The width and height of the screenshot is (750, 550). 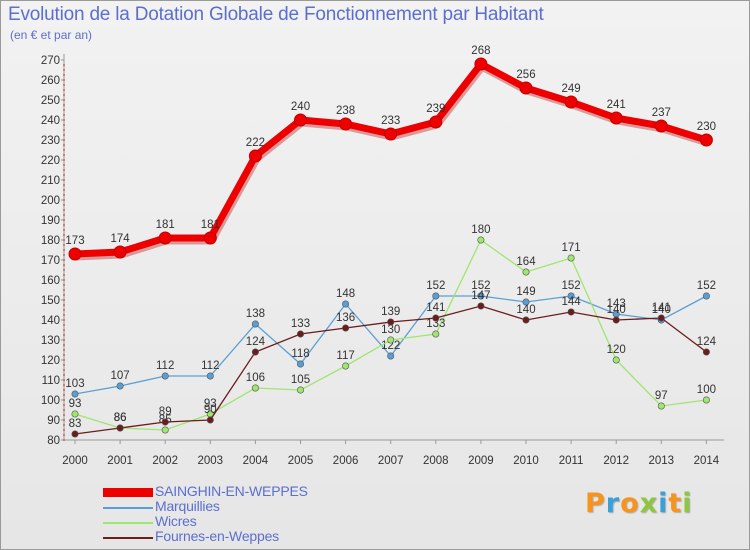 What do you see at coordinates (50, 61) in the screenshot?
I see `y-tick-label: 270` at bounding box center [50, 61].